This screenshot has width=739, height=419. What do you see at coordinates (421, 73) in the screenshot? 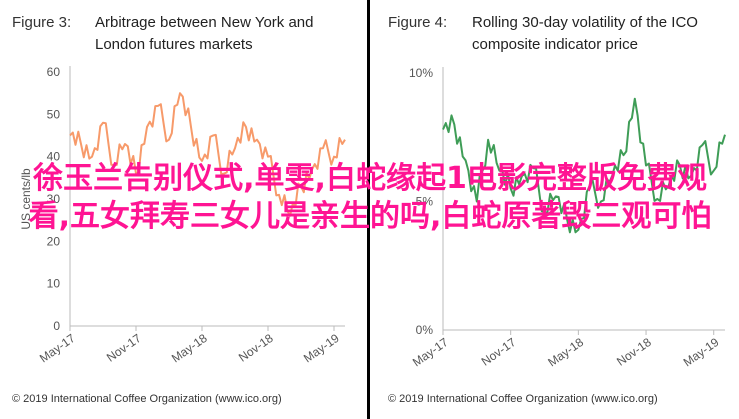
I see `figure-4-ytick-label: 10%` at bounding box center [421, 73].